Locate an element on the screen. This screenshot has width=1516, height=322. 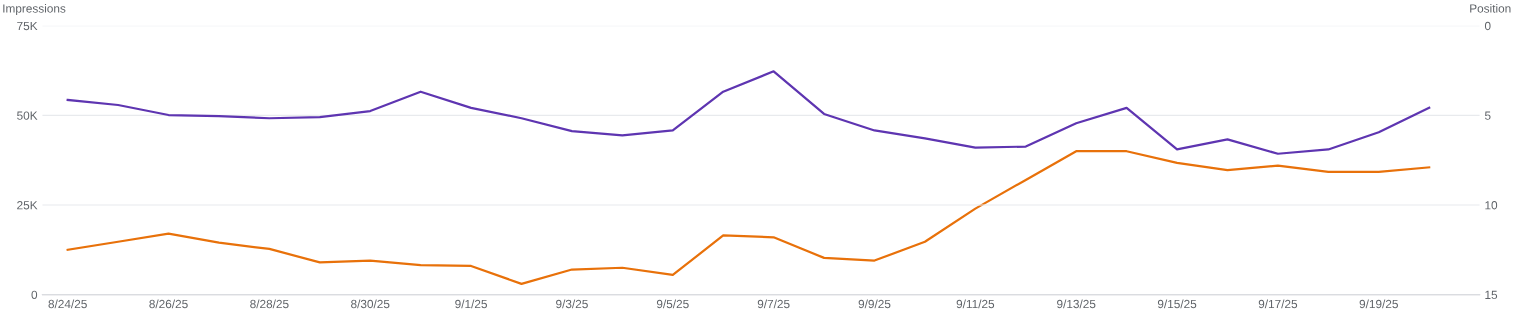
x-tick-label: 8/26/25 is located at coordinates (168, 304).